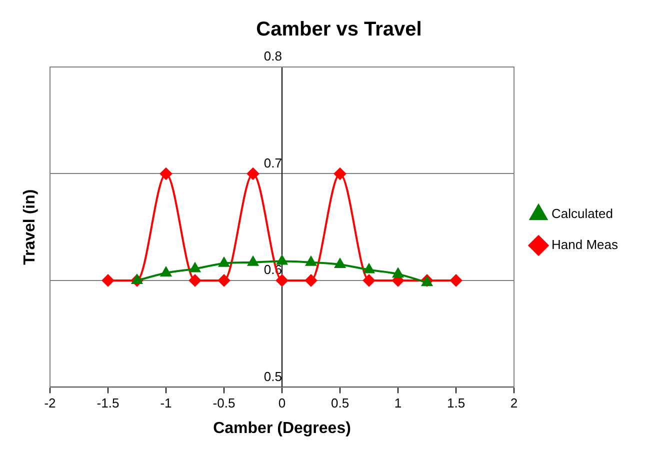 This screenshot has height=460, width=660. I want to click on x-tick-label: 2, so click(514, 403).